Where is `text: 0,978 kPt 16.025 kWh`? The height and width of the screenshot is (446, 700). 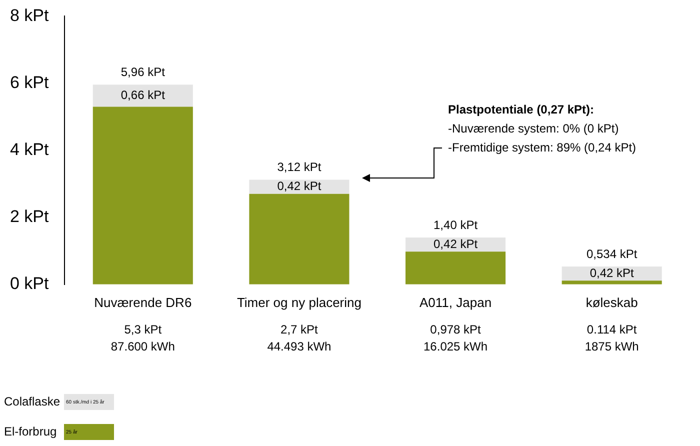
text: 0,978 kPt 16.025 kWh is located at coordinates (456, 338).